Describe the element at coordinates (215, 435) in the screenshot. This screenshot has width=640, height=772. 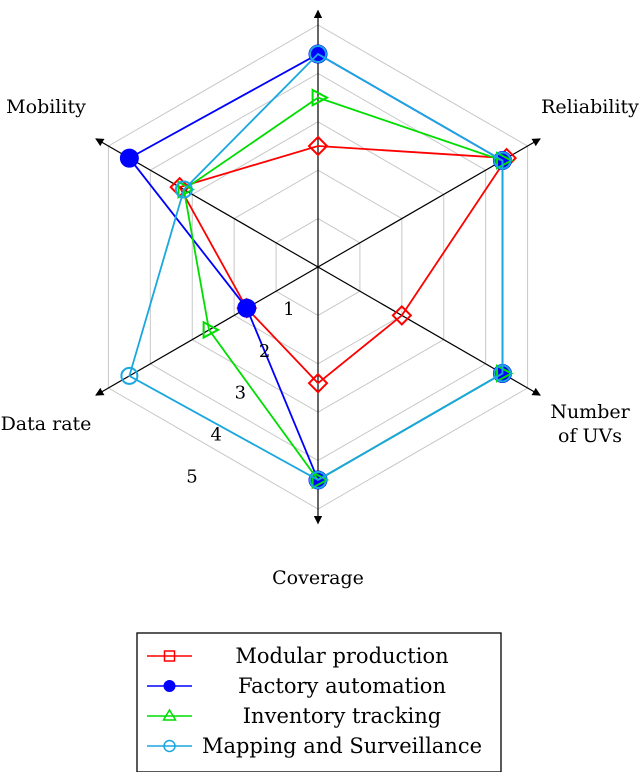
I see `tick-label-4: 4` at that location.